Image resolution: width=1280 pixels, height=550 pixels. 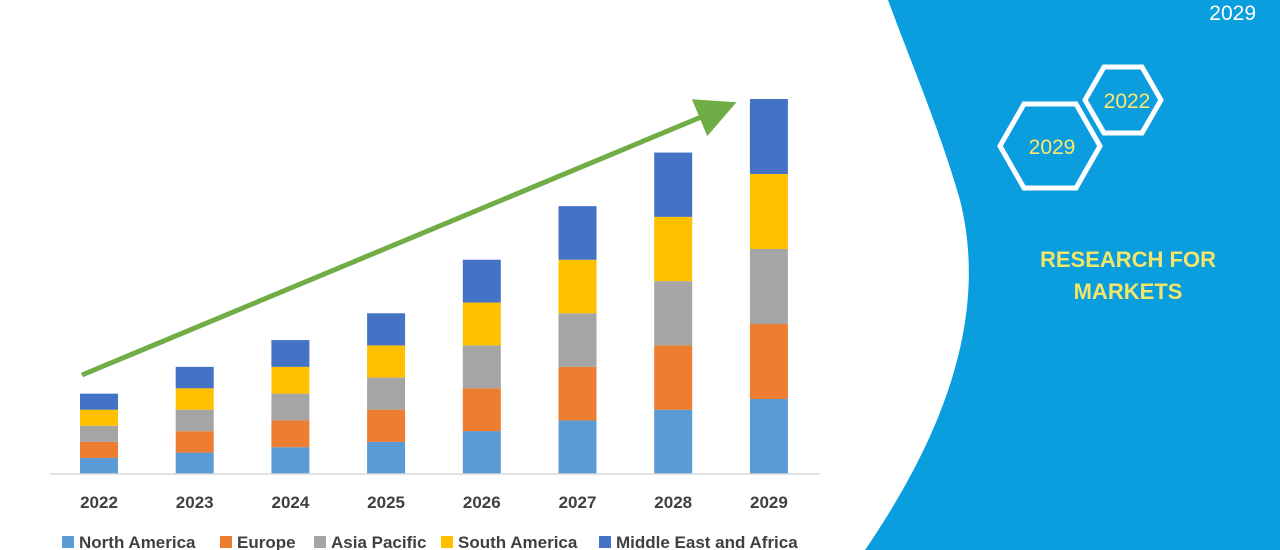 I want to click on corner-year-label: 2029, so click(x=1232, y=13).